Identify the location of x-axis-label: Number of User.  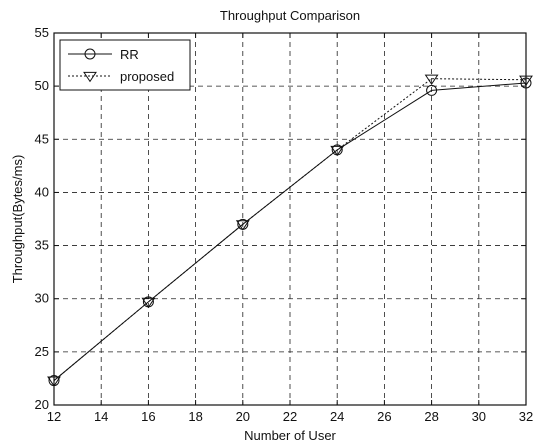
(290, 435).